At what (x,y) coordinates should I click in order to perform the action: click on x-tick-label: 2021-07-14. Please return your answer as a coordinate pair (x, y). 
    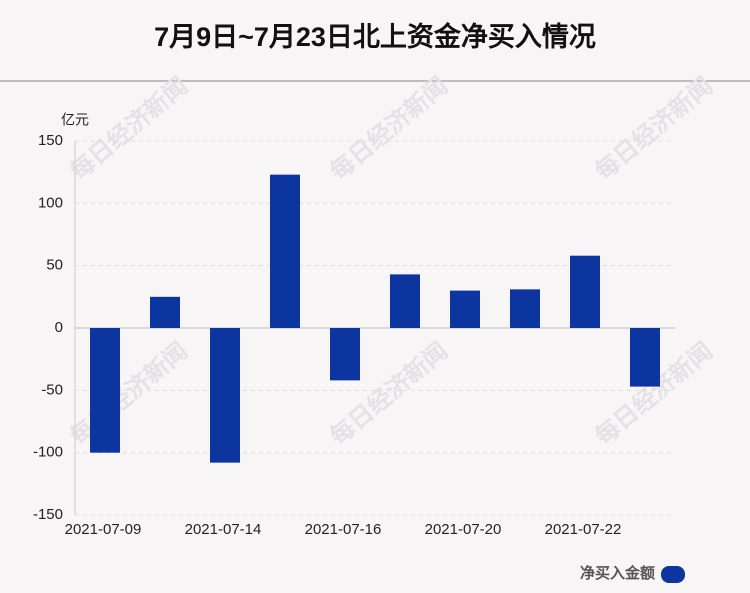
    Looking at the image, I should click on (223, 529).